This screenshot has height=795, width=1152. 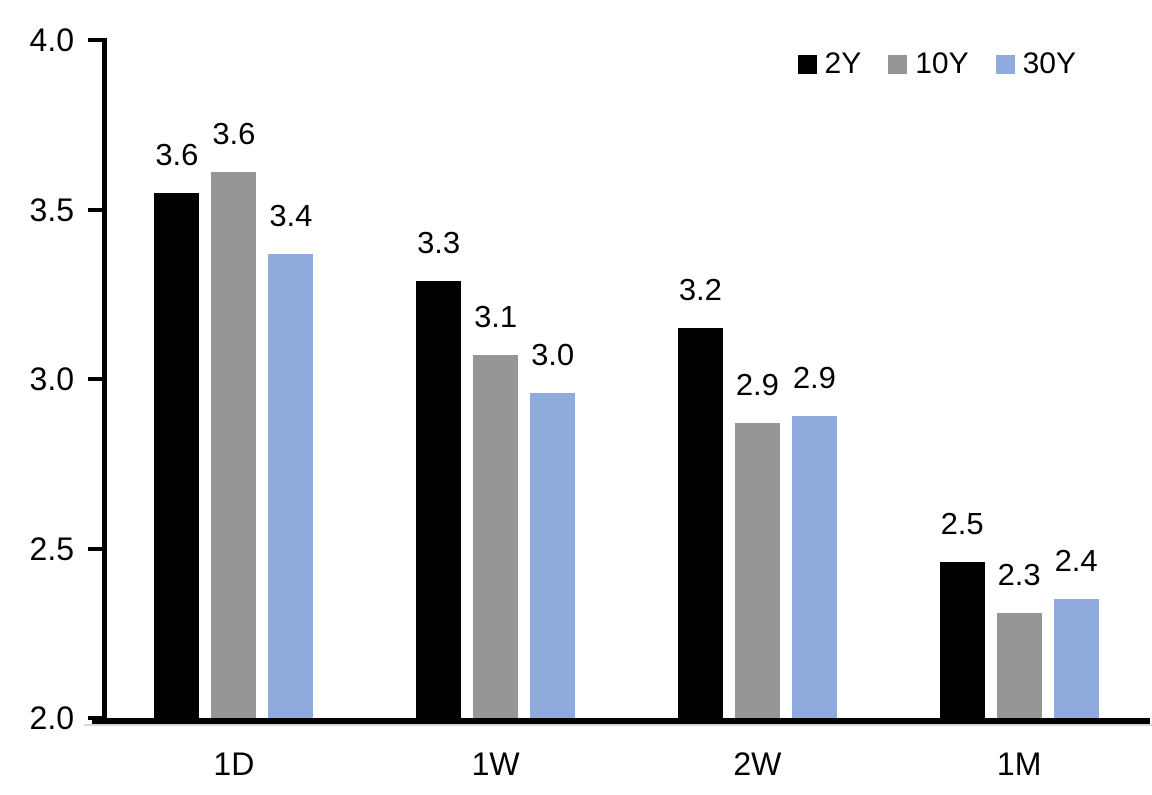 What do you see at coordinates (495, 764) in the screenshot?
I see `x-category-label: 1W` at bounding box center [495, 764].